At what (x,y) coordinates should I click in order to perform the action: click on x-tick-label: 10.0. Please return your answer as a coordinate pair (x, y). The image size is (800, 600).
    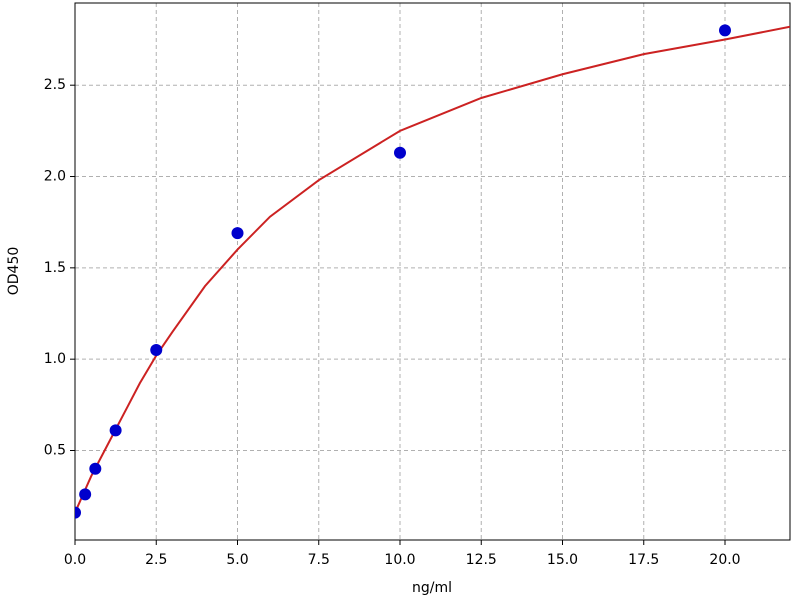
    Looking at the image, I should click on (399, 560).